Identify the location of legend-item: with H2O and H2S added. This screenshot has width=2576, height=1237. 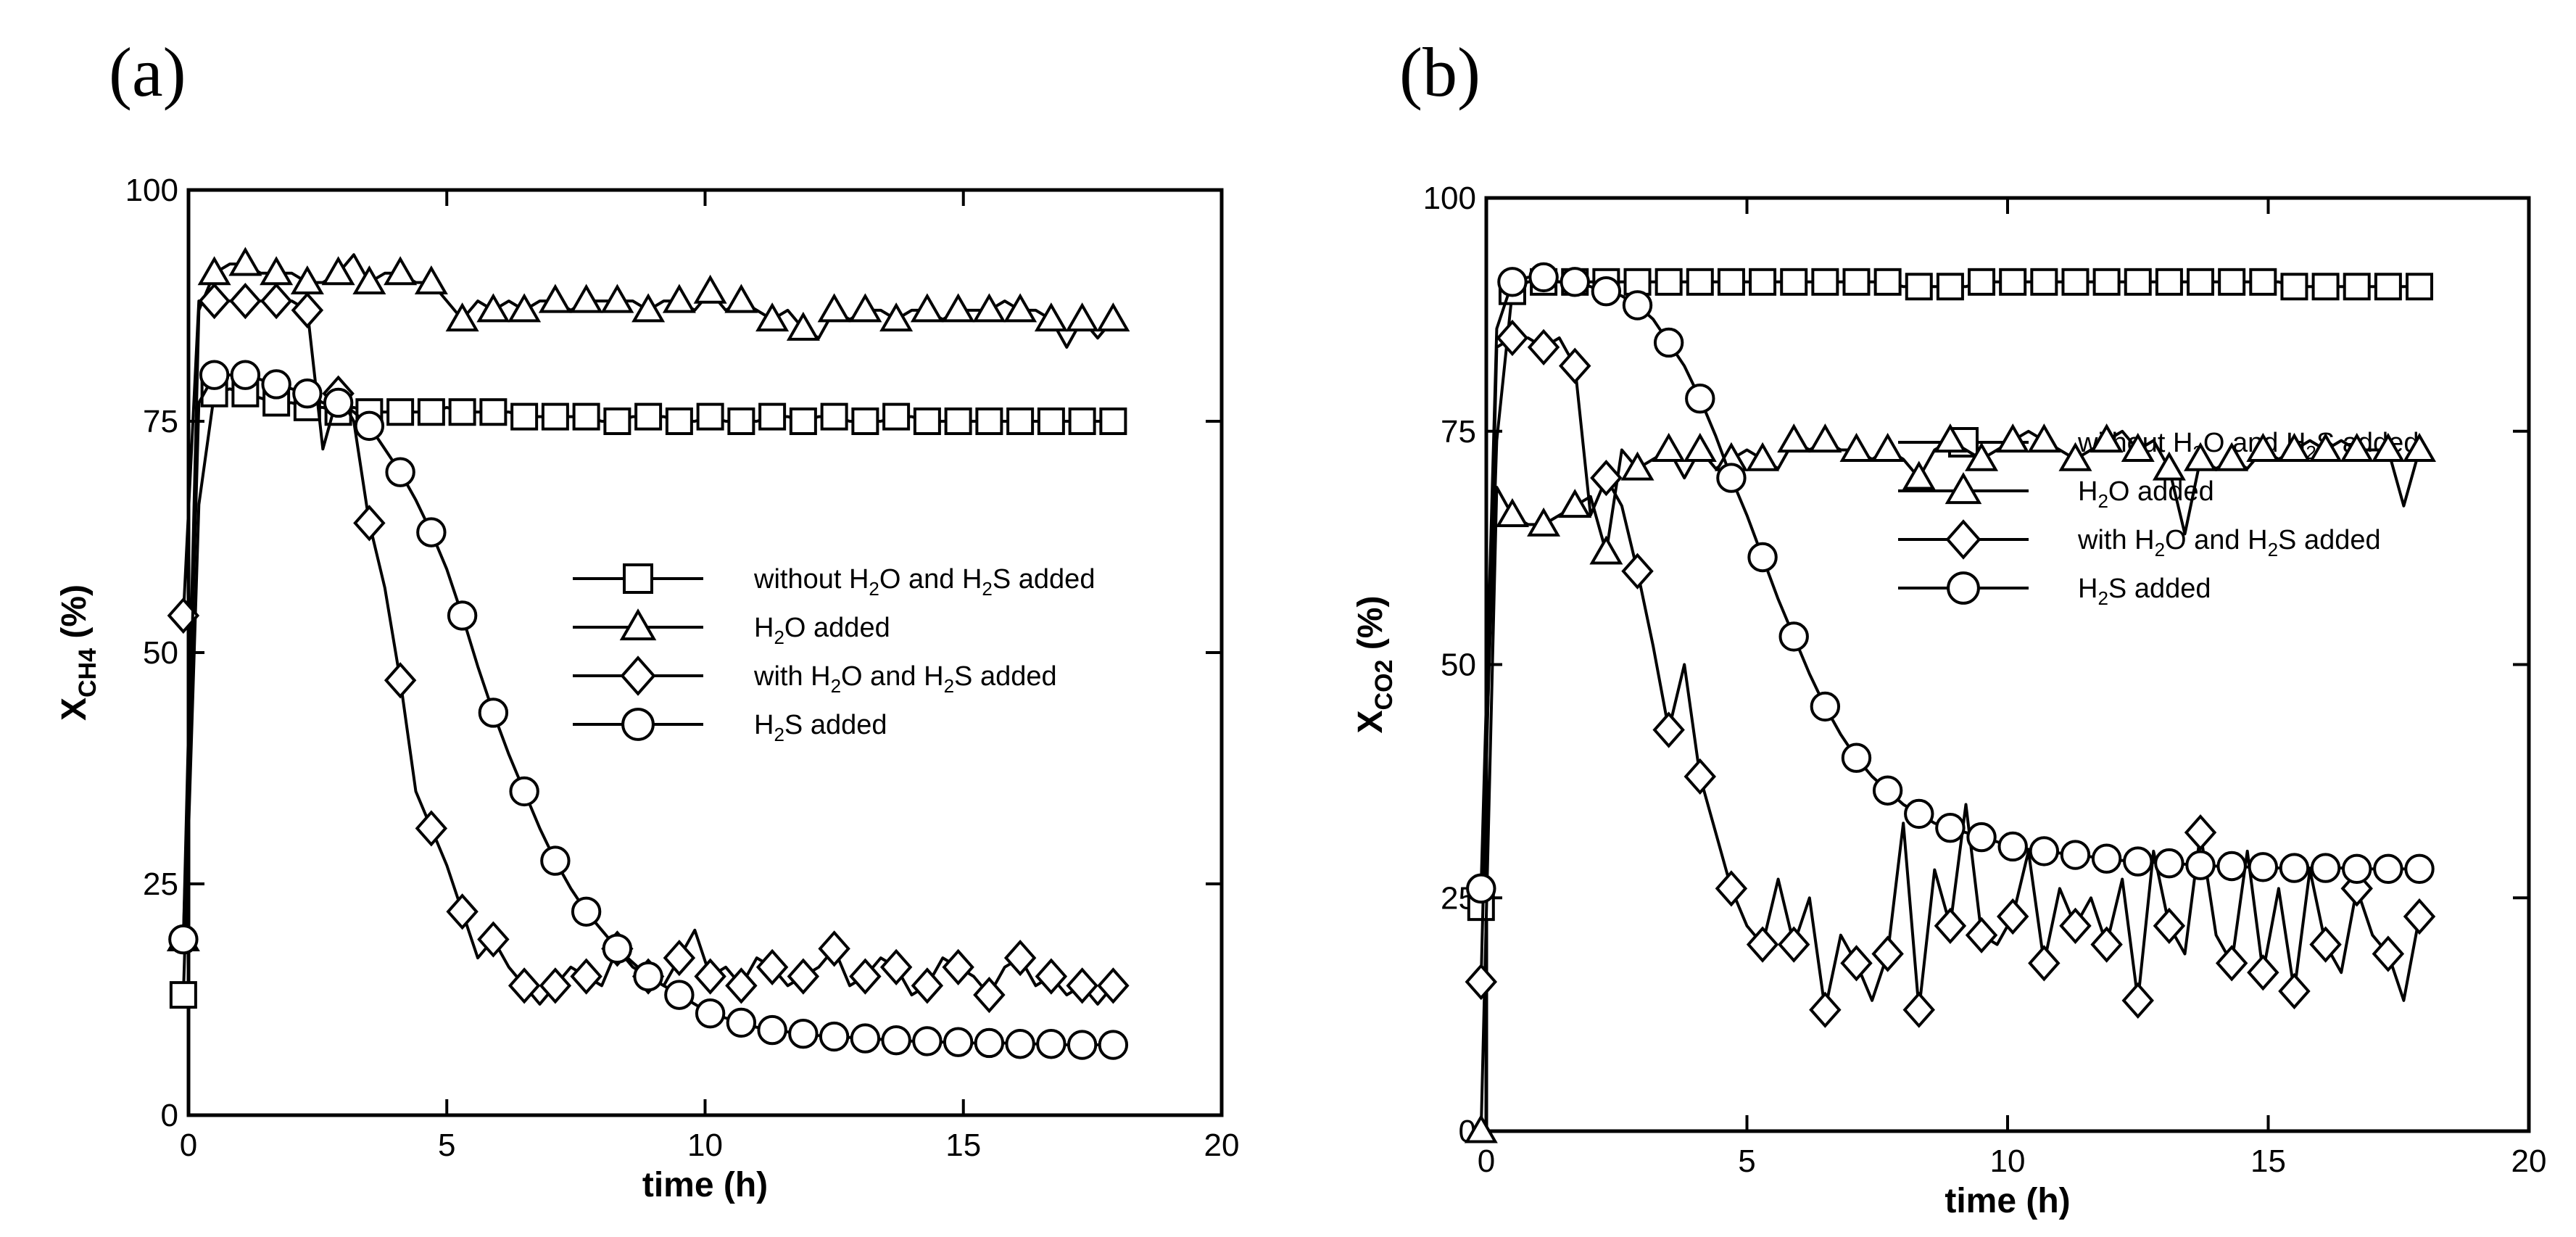
(815, 676).